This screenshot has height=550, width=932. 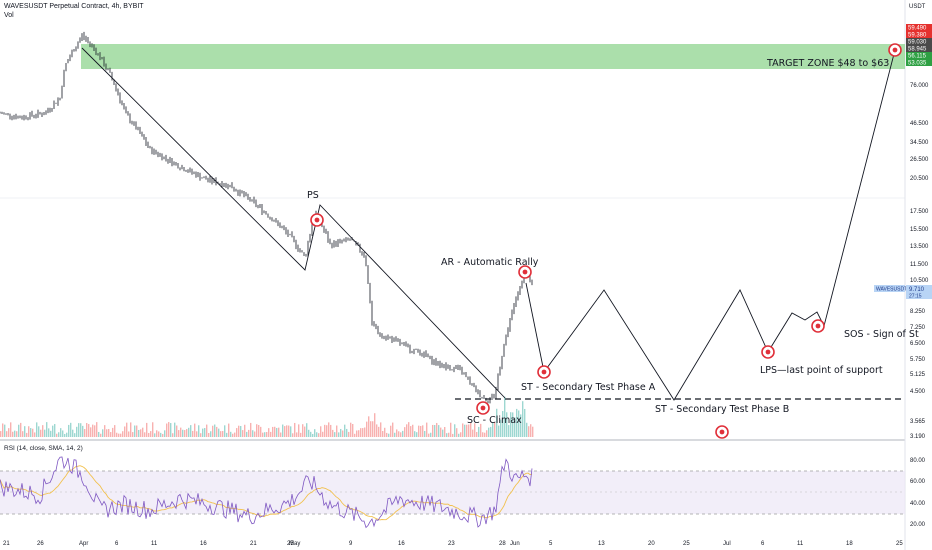 I want to click on price-badge, so click(x=919, y=41).